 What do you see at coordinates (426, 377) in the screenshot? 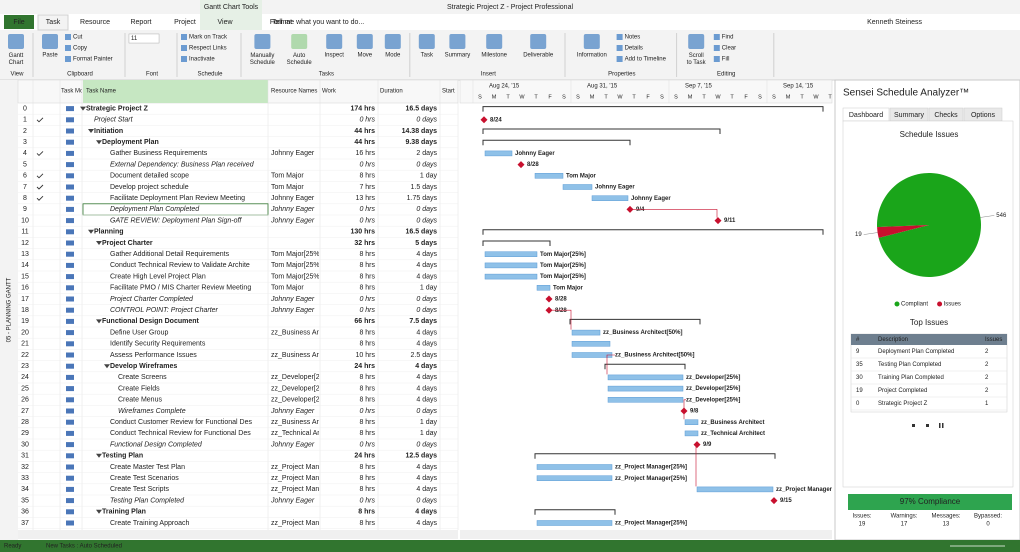
I see `duration: 4 days` at bounding box center [426, 377].